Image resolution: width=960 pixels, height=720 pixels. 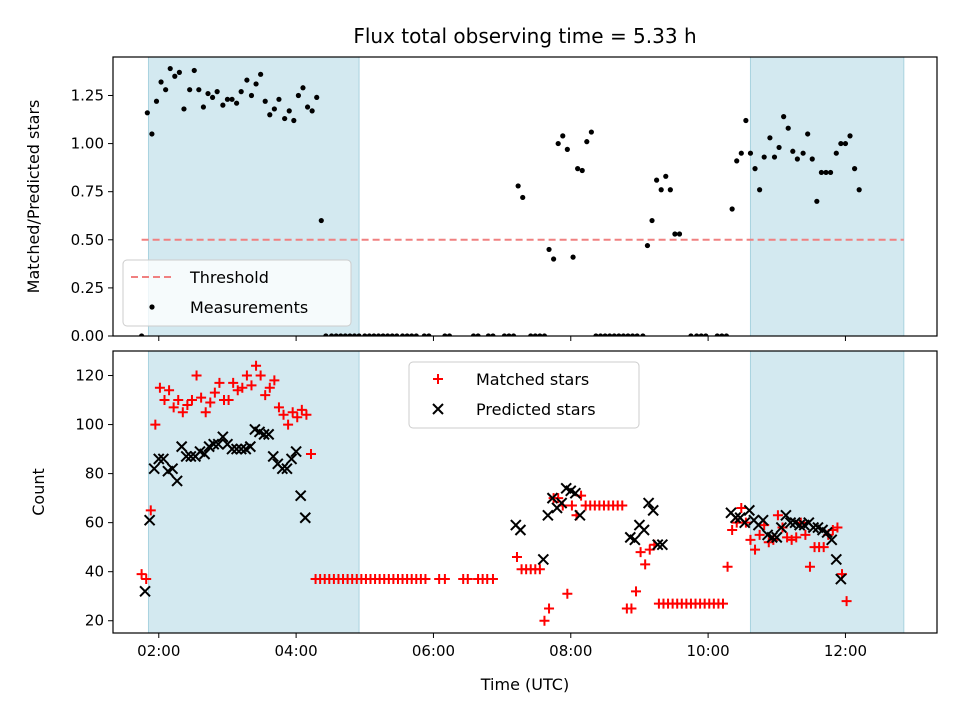 What do you see at coordinates (845, 651) in the screenshot?
I see `x-tick-label: 12:00` at bounding box center [845, 651].